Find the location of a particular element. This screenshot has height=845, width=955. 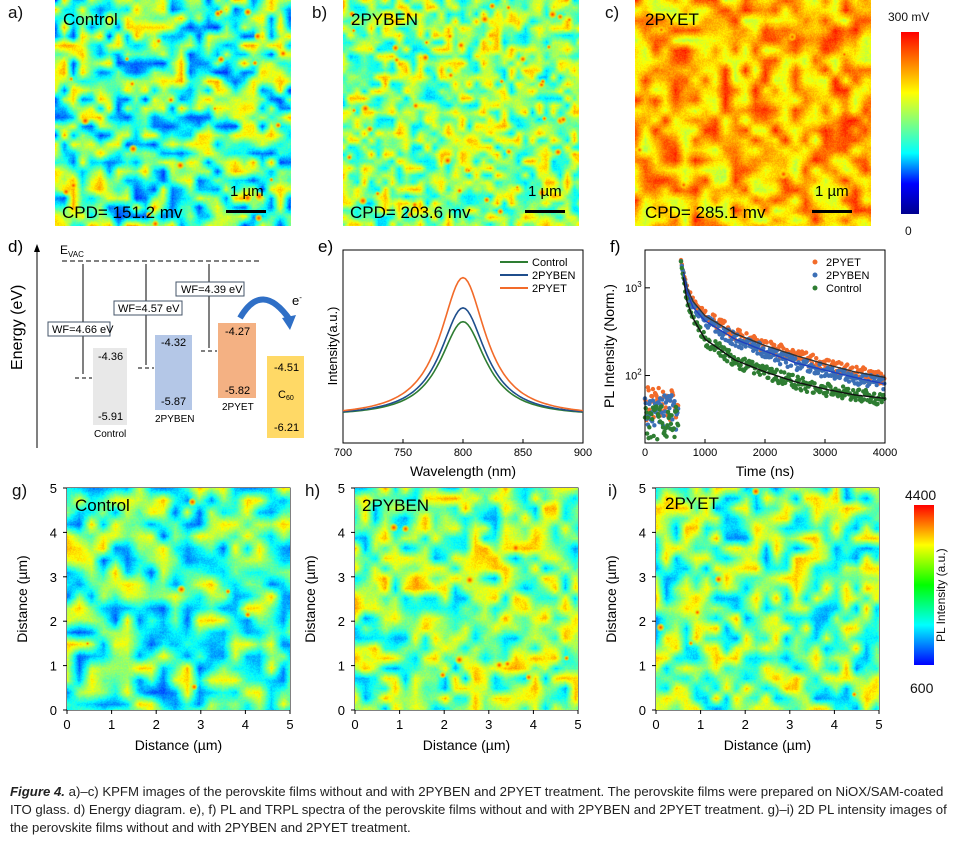

trpl-ytick-label: 102 is located at coordinates (633, 375).